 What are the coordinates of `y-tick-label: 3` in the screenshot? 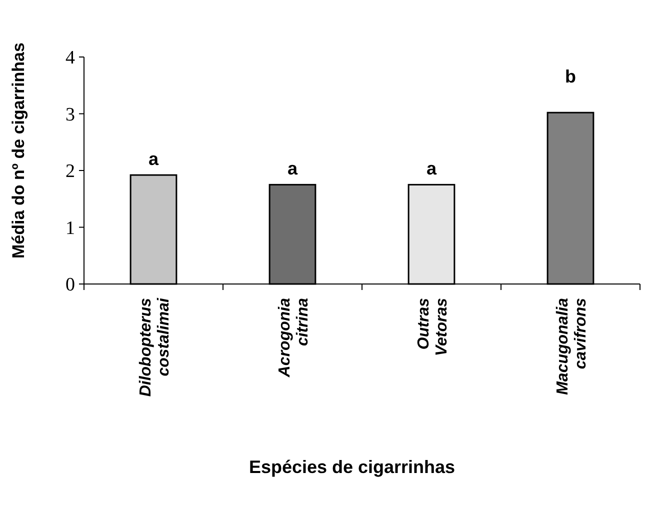 It's located at (70, 115).